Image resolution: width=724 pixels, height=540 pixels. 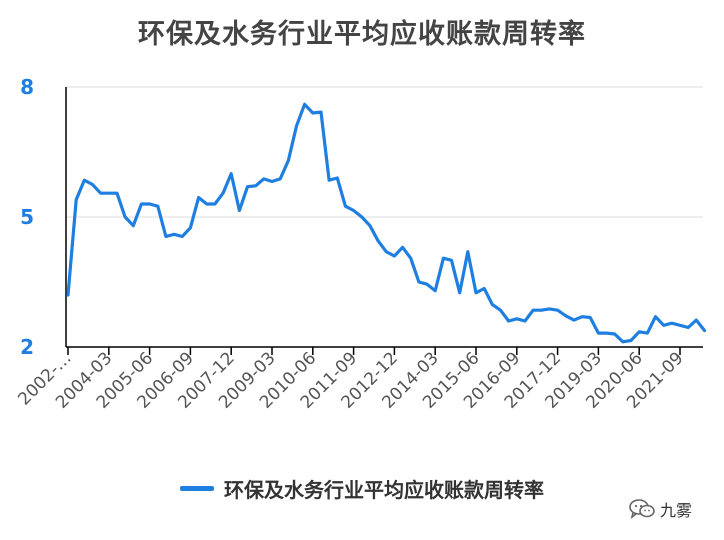 I want to click on y-tick-label: 2, so click(x=27, y=347).